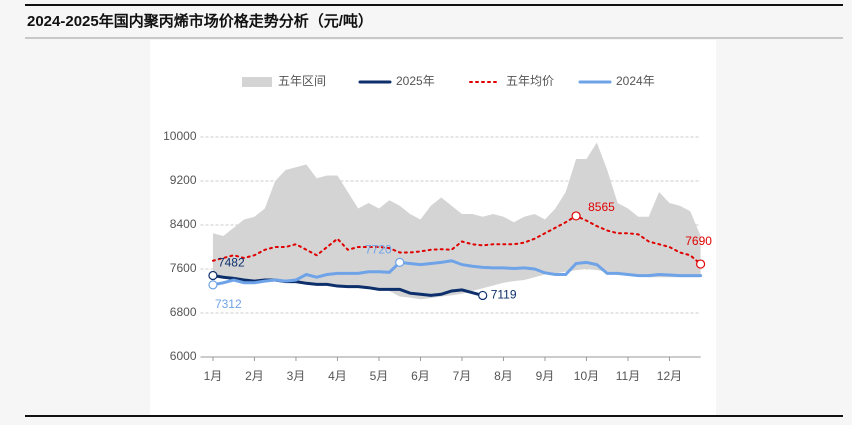 This screenshot has height=425, width=852. Describe the element at coordinates (183, 356) in the screenshot. I see `y-tick-label: 6000` at that location.